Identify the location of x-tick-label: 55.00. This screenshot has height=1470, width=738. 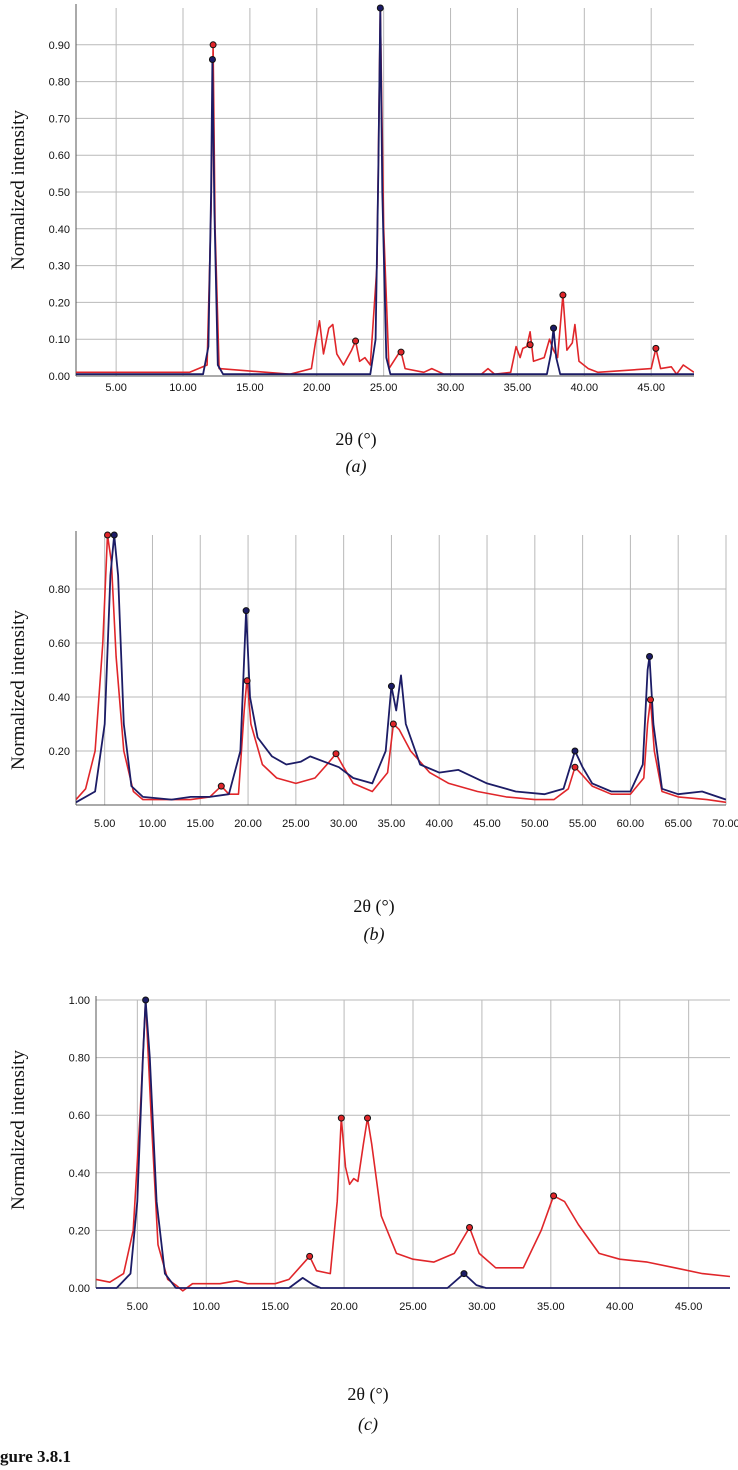
(583, 824).